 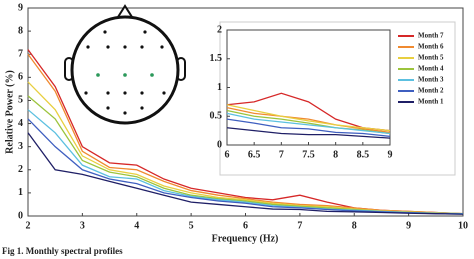 What do you see at coordinates (20, 54) in the screenshot?
I see `y-tick-label: 7` at bounding box center [20, 54].